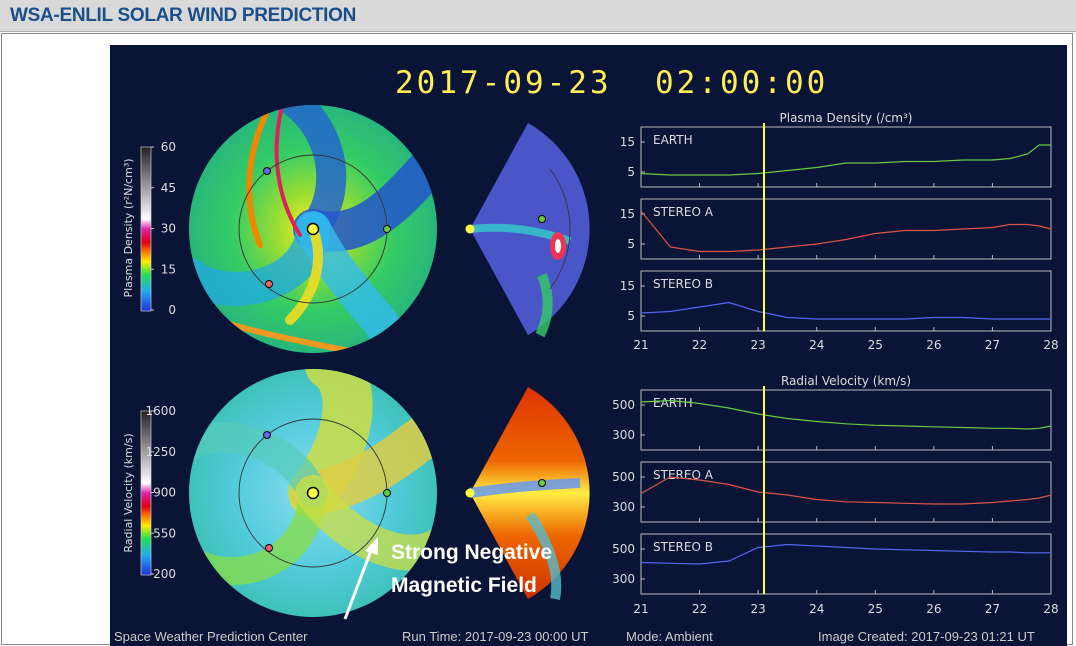  I want to click on chart-title: Radial Velocity (km/s), so click(846, 381).